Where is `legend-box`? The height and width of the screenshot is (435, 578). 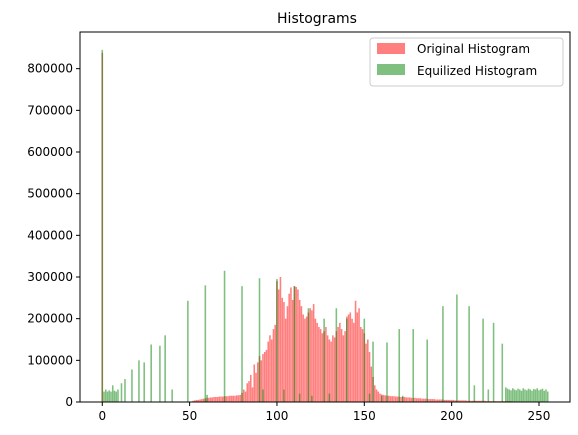
legend-box is located at coordinates (466, 62).